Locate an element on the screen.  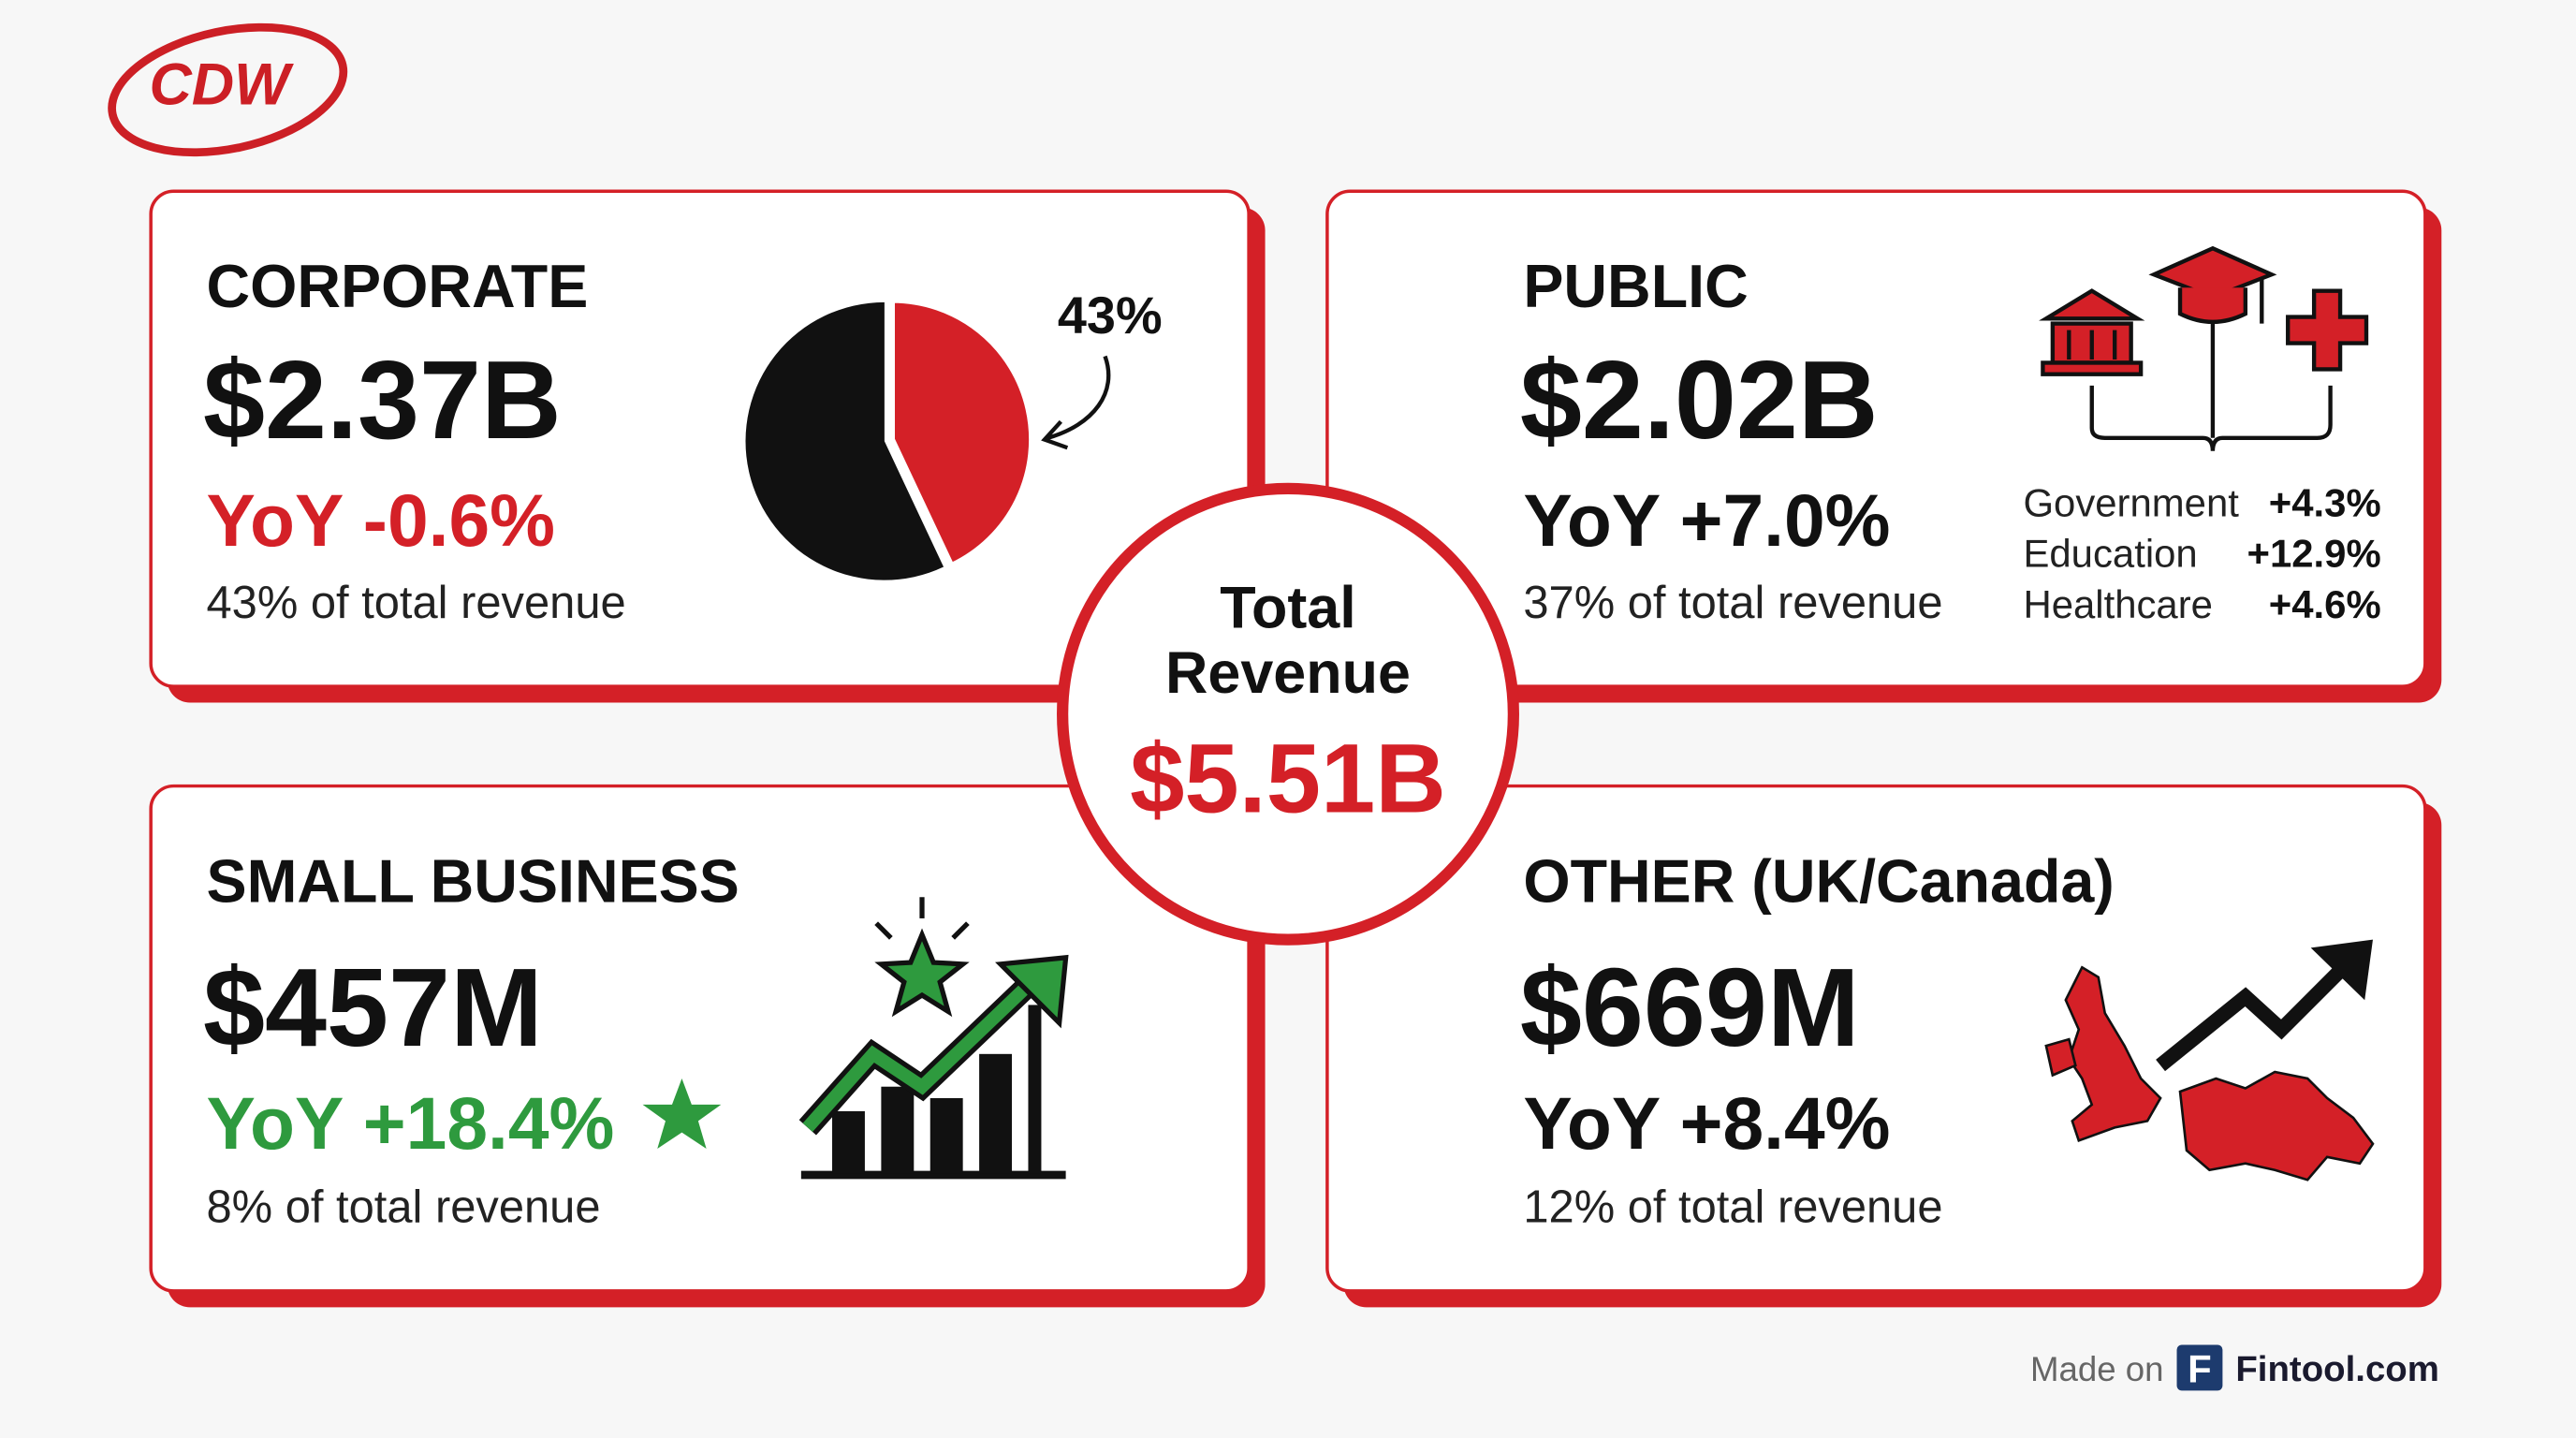
cap-base is located at coordinates (2212, 305).